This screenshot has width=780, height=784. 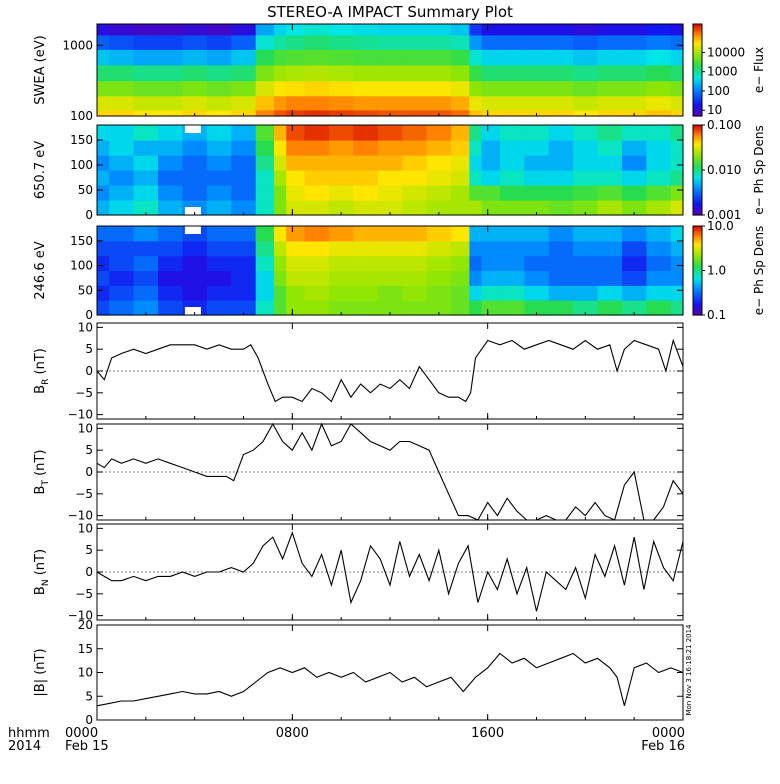 I want to click on colorbar-tick-label: 10000, so click(x=726, y=52).